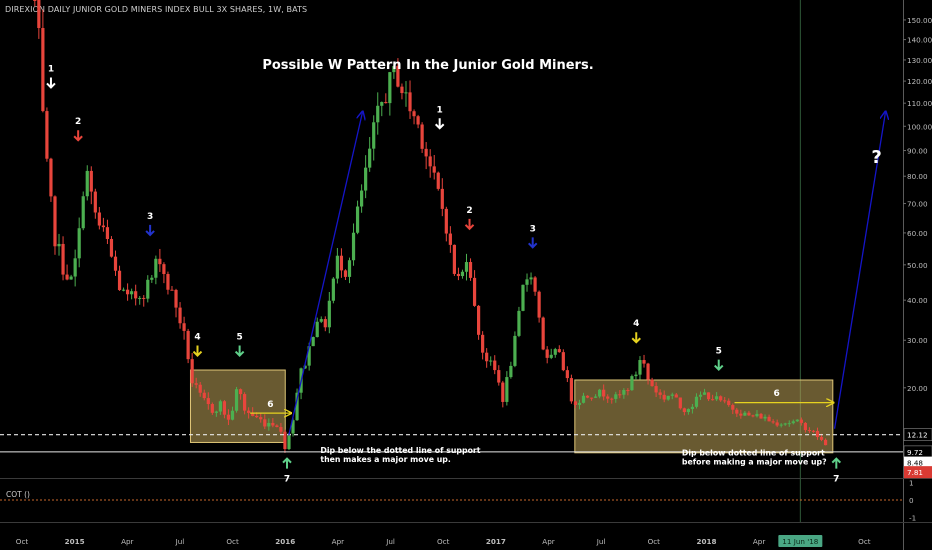 The height and width of the screenshot is (550, 932). Describe the element at coordinates (532, 236) in the screenshot. I see `wave-marker: 3` at that location.